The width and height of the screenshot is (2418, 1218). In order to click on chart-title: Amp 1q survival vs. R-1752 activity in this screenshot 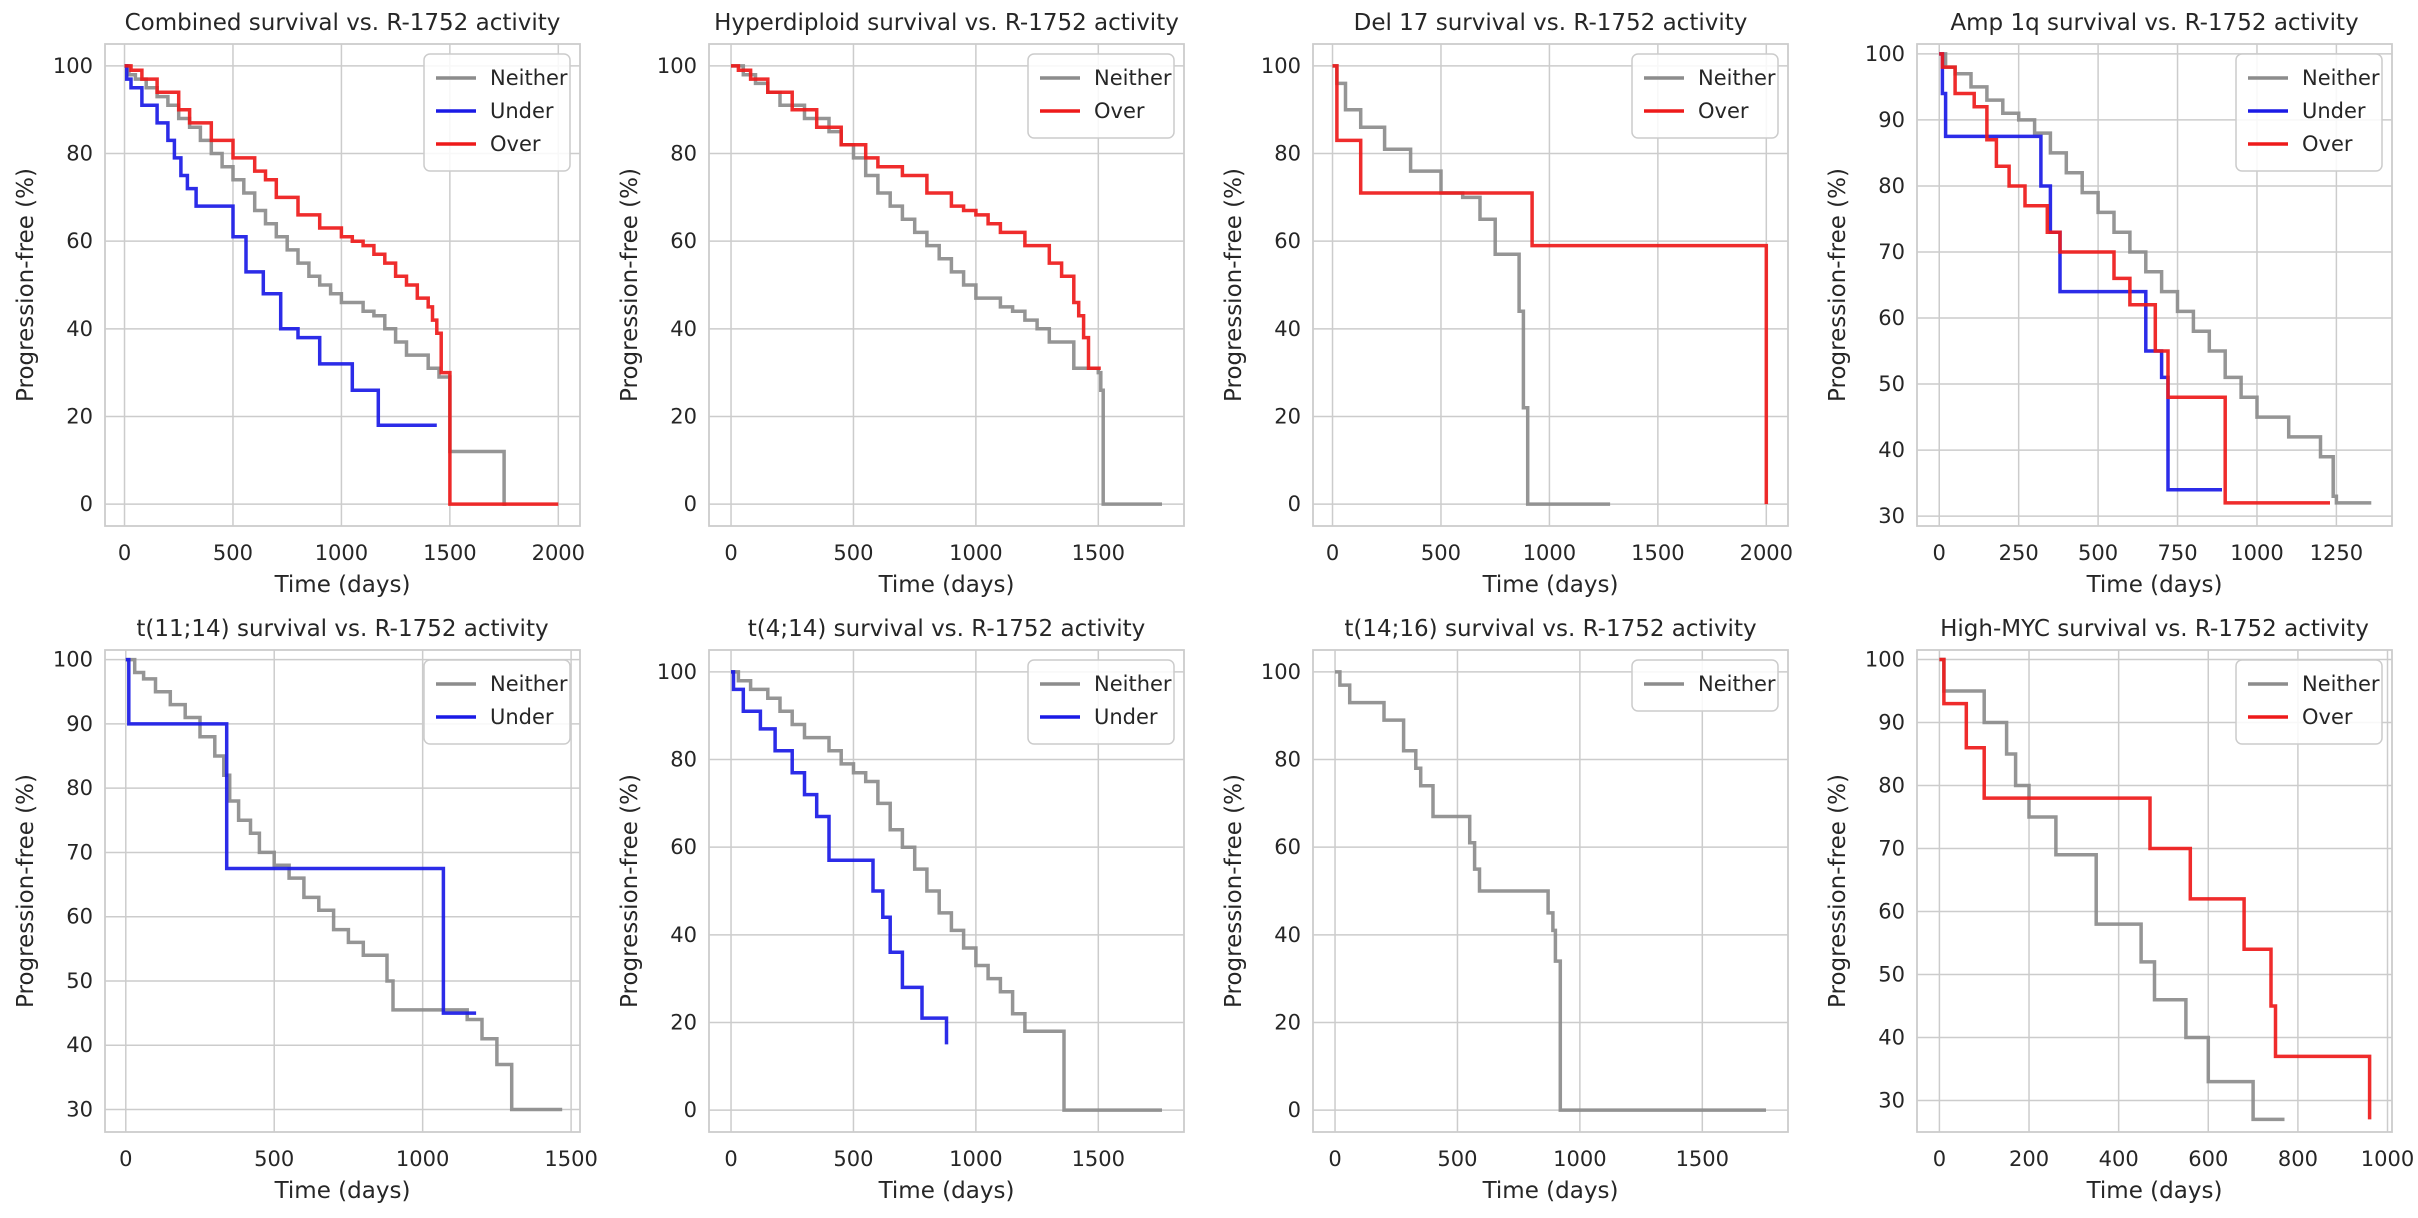, I will do `click(2154, 23)`.